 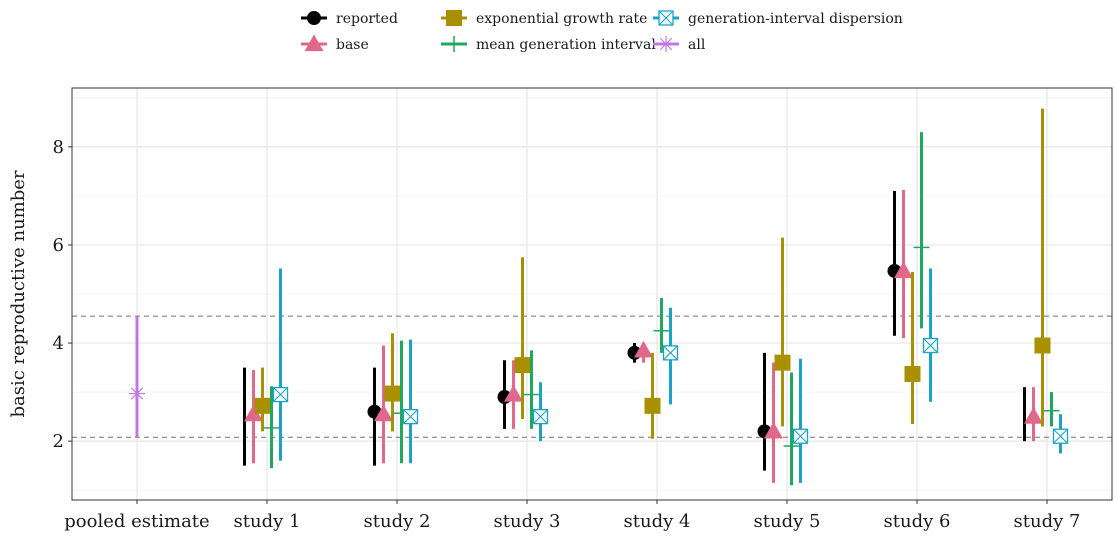 I want to click on y-axis: 2 4 6 8, so click(x=62, y=294).